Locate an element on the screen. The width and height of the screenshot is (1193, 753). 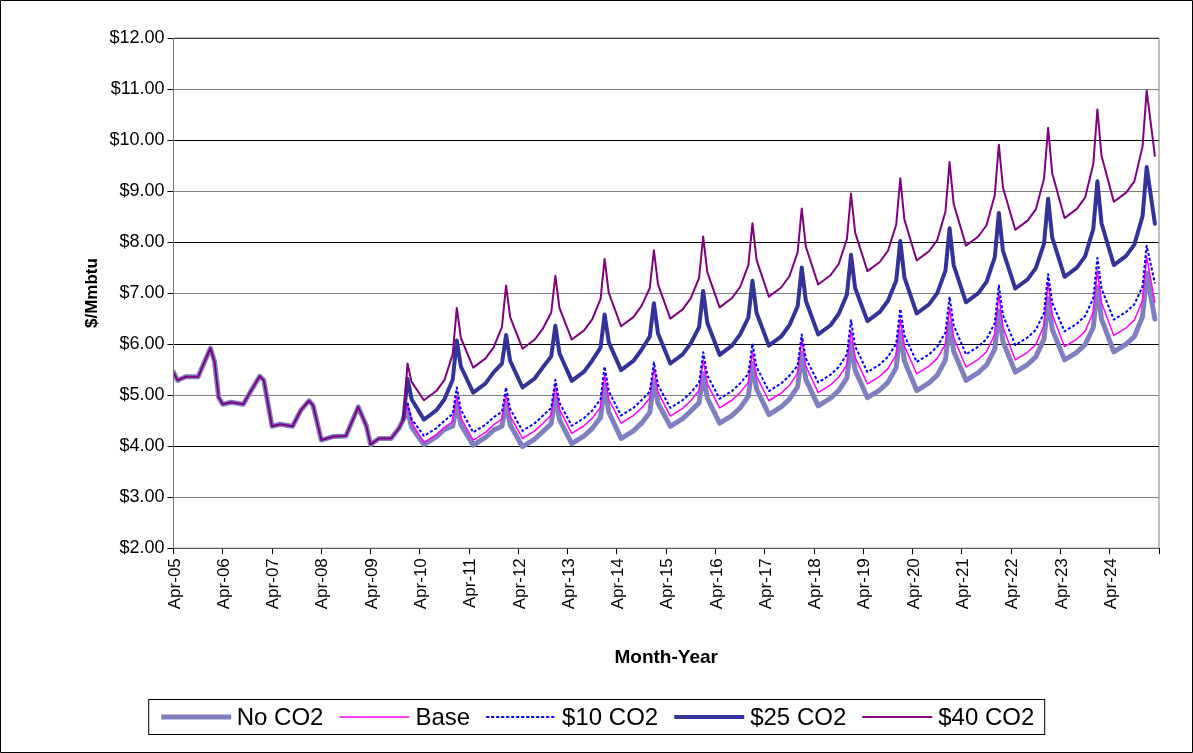
y-tick-label: $11.00 is located at coordinates (137, 87).